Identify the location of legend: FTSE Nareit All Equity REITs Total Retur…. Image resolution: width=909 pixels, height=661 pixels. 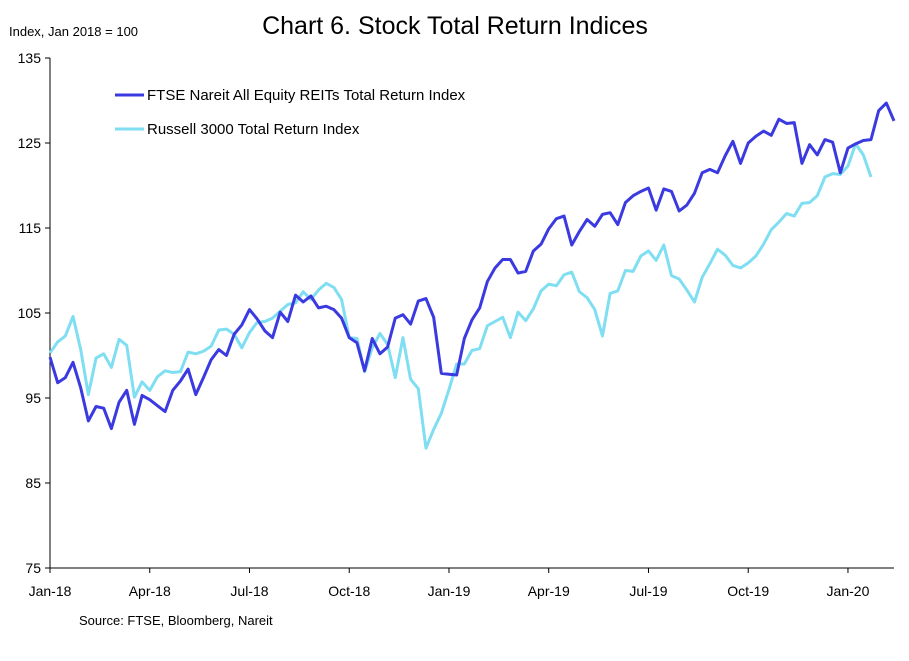
(290, 112).